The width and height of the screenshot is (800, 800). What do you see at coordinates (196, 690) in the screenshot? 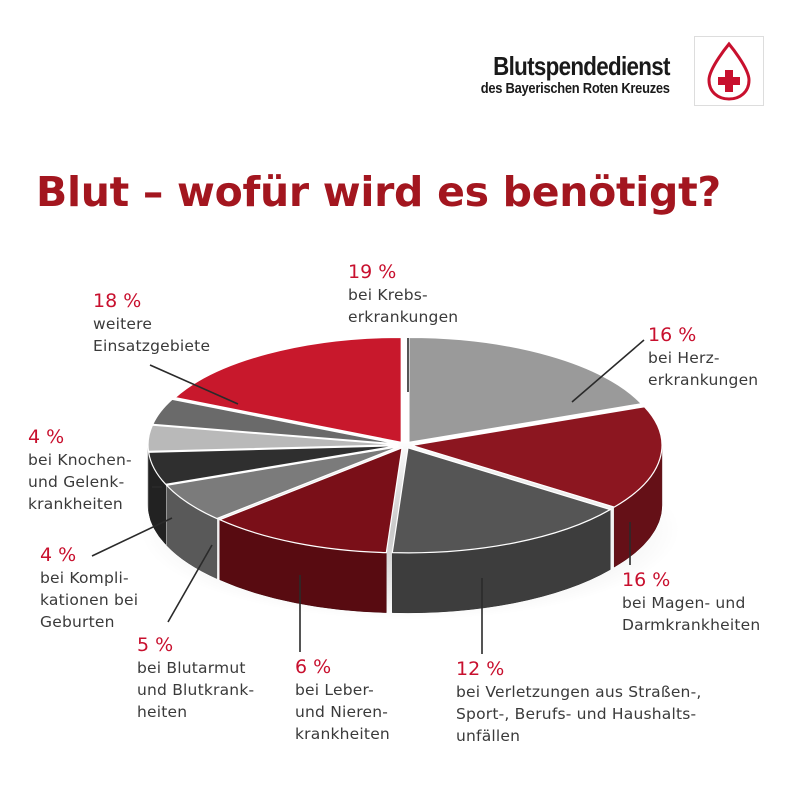
I see `slice-description: bei Blutarmut und Blutkrank- heiten` at bounding box center [196, 690].